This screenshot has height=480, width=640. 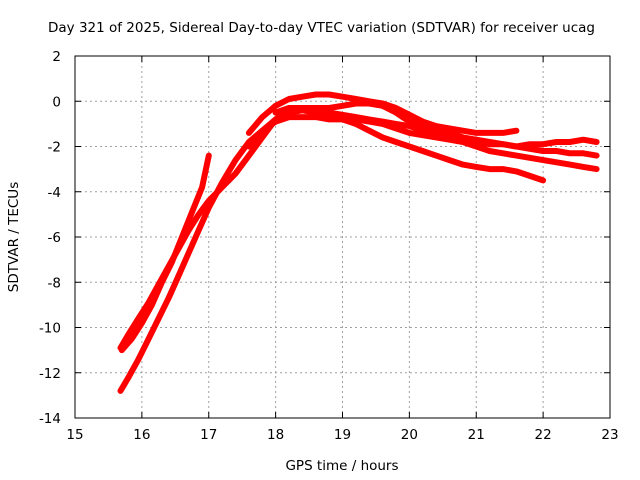 What do you see at coordinates (50, 329) in the screenshot?
I see `y-tick-label: -10` at bounding box center [50, 329].